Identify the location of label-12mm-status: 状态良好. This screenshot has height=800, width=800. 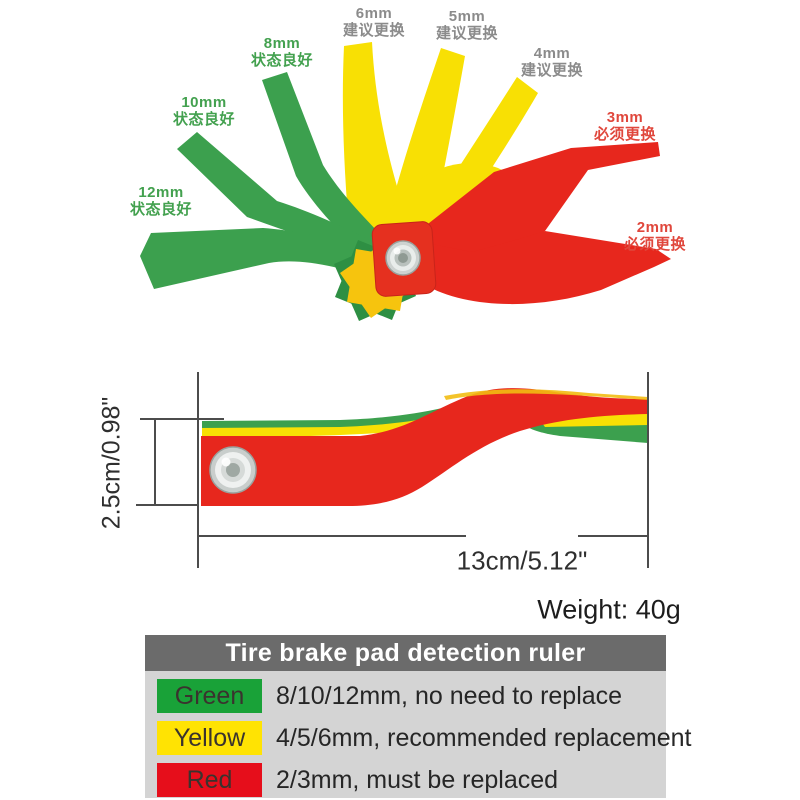
(161, 209).